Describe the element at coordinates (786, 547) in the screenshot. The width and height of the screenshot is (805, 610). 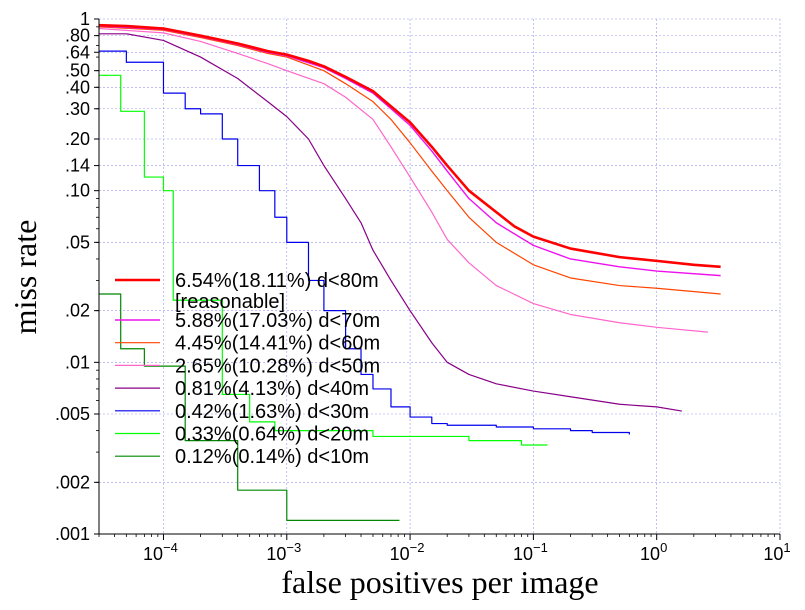
I see `x-tick-exponent: 1` at that location.